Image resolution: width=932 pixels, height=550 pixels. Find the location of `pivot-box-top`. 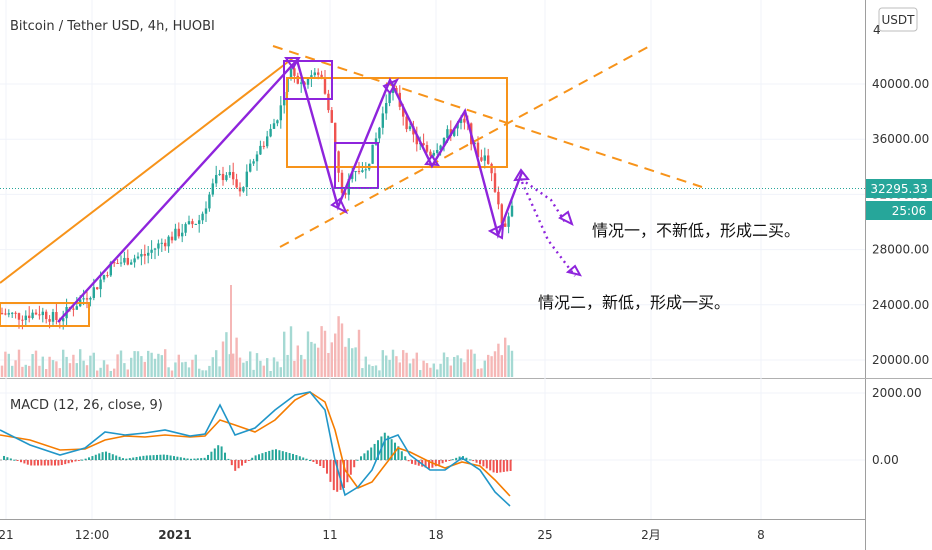

pivot-box-top is located at coordinates (308, 80).